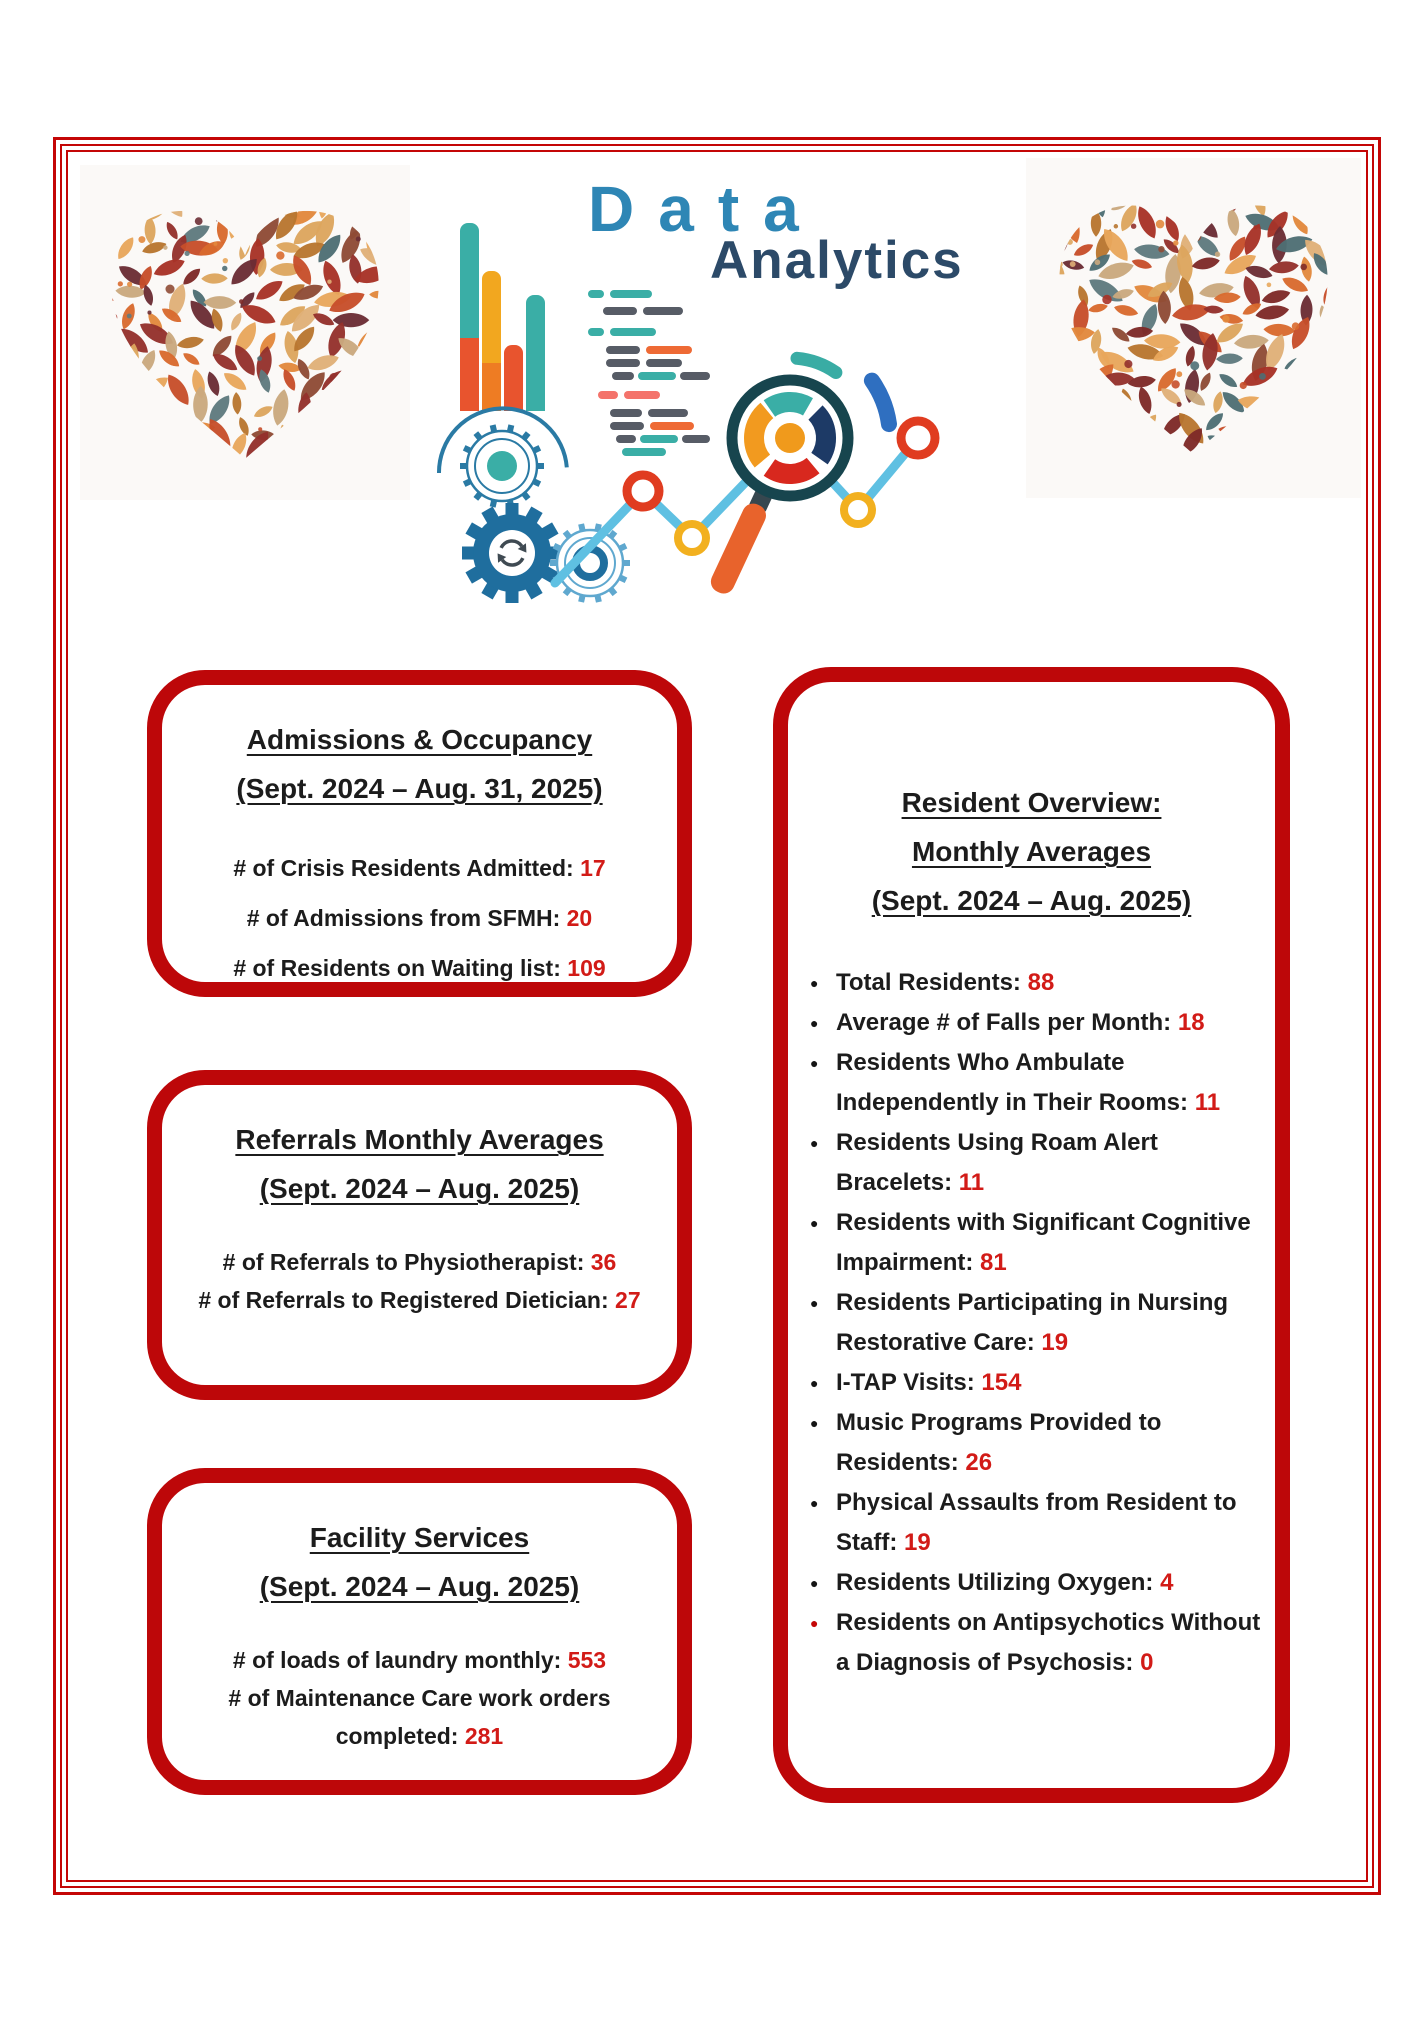 The width and height of the screenshot is (1428, 2028). What do you see at coordinates (1043, 1383) in the screenshot?
I see `overview-bullet: I-TAP Visits: 154` at bounding box center [1043, 1383].